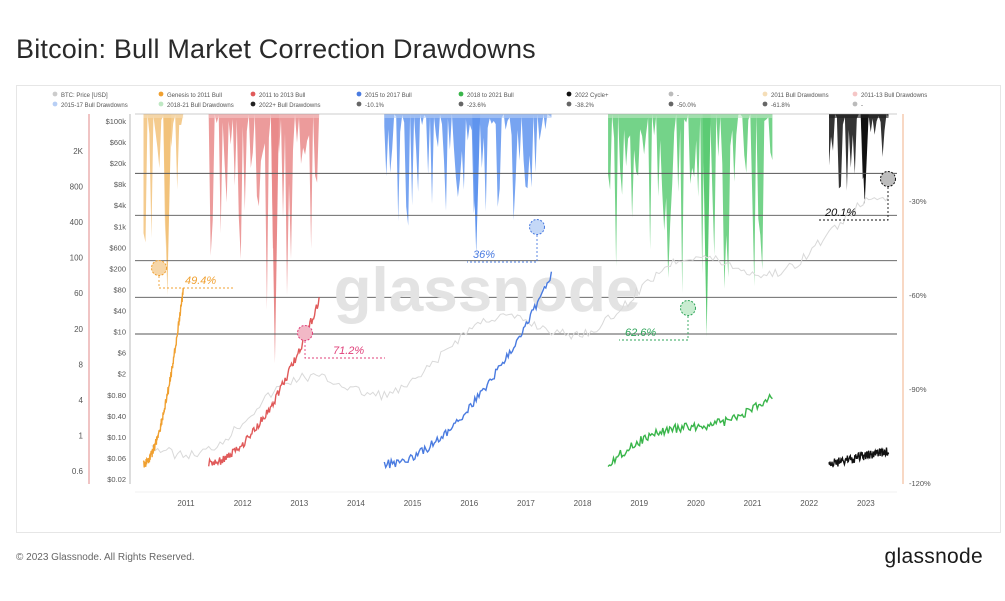 This screenshot has height=601, width=1005. I want to click on x-tick: 2023, so click(866, 503).